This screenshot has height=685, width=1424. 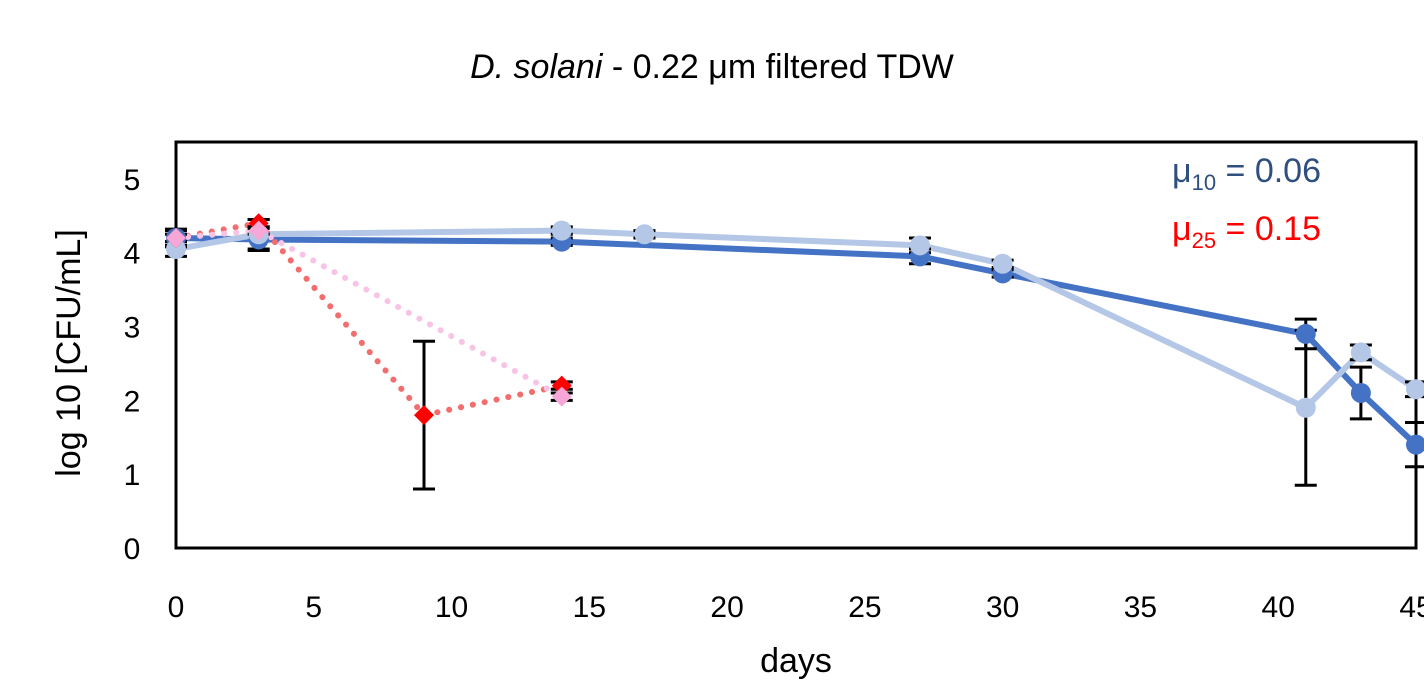 What do you see at coordinates (369, 313) in the screenshot?
I see `series-line-s25b` at bounding box center [369, 313].